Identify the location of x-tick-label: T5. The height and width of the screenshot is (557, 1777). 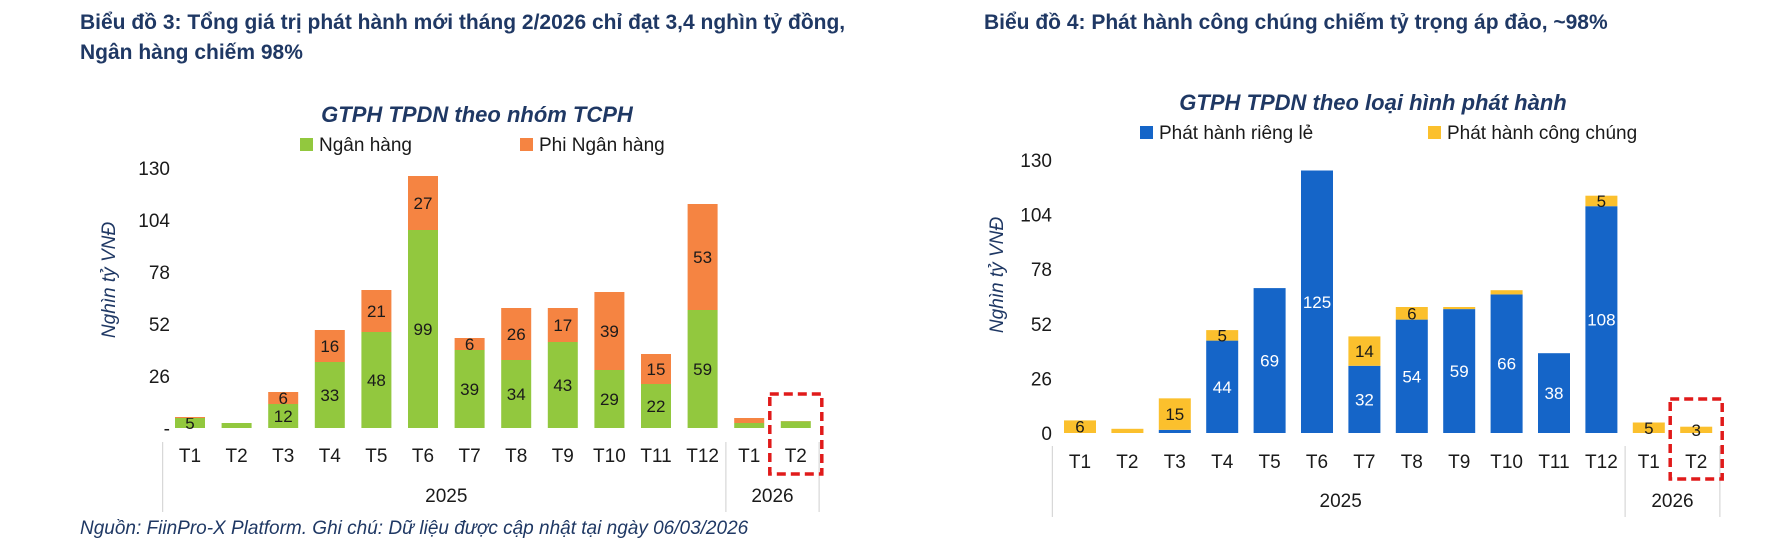
(376, 456).